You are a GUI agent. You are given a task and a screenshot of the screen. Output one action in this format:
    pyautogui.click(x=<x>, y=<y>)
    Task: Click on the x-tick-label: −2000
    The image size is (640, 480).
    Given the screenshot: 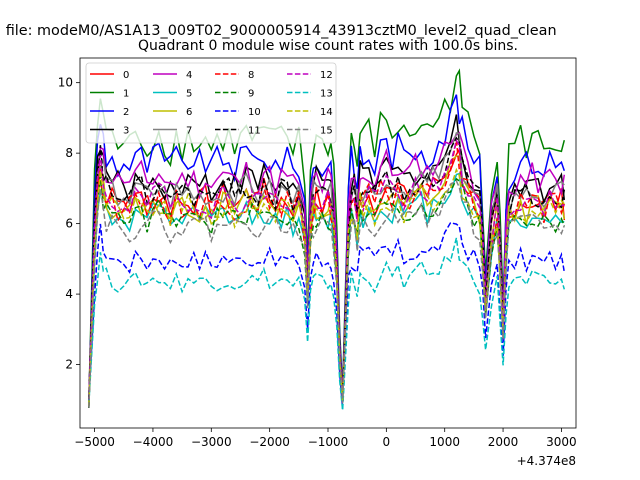 What is the action you would take?
    pyautogui.click(x=269, y=442)
    